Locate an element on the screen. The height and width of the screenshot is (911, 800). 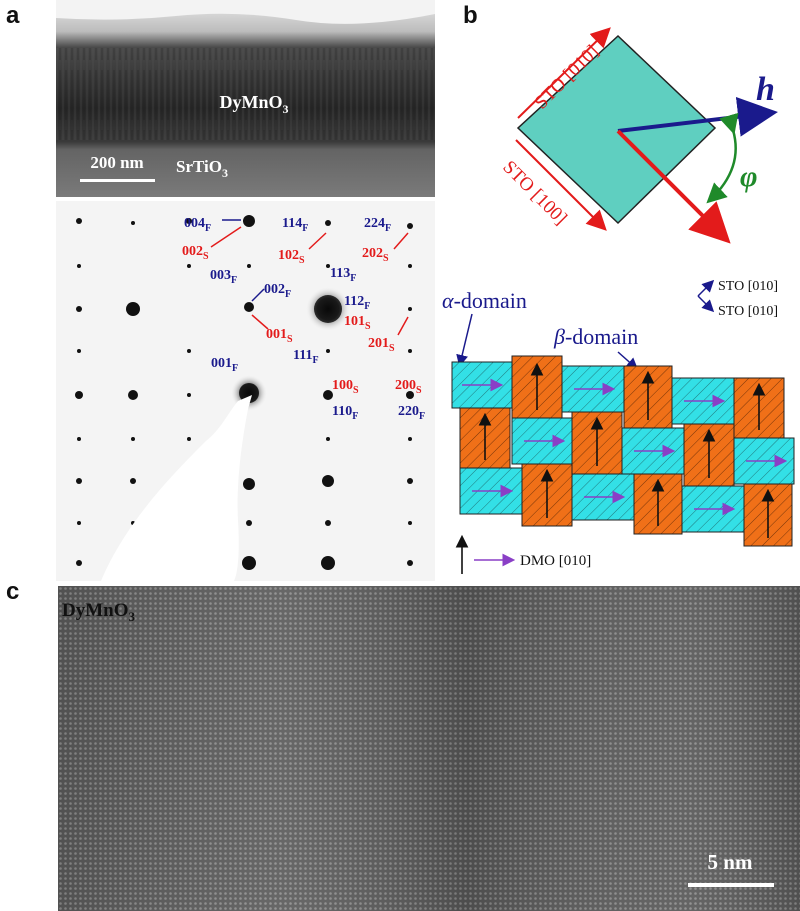
spot-label: 111F is located at coordinates (306, 357).